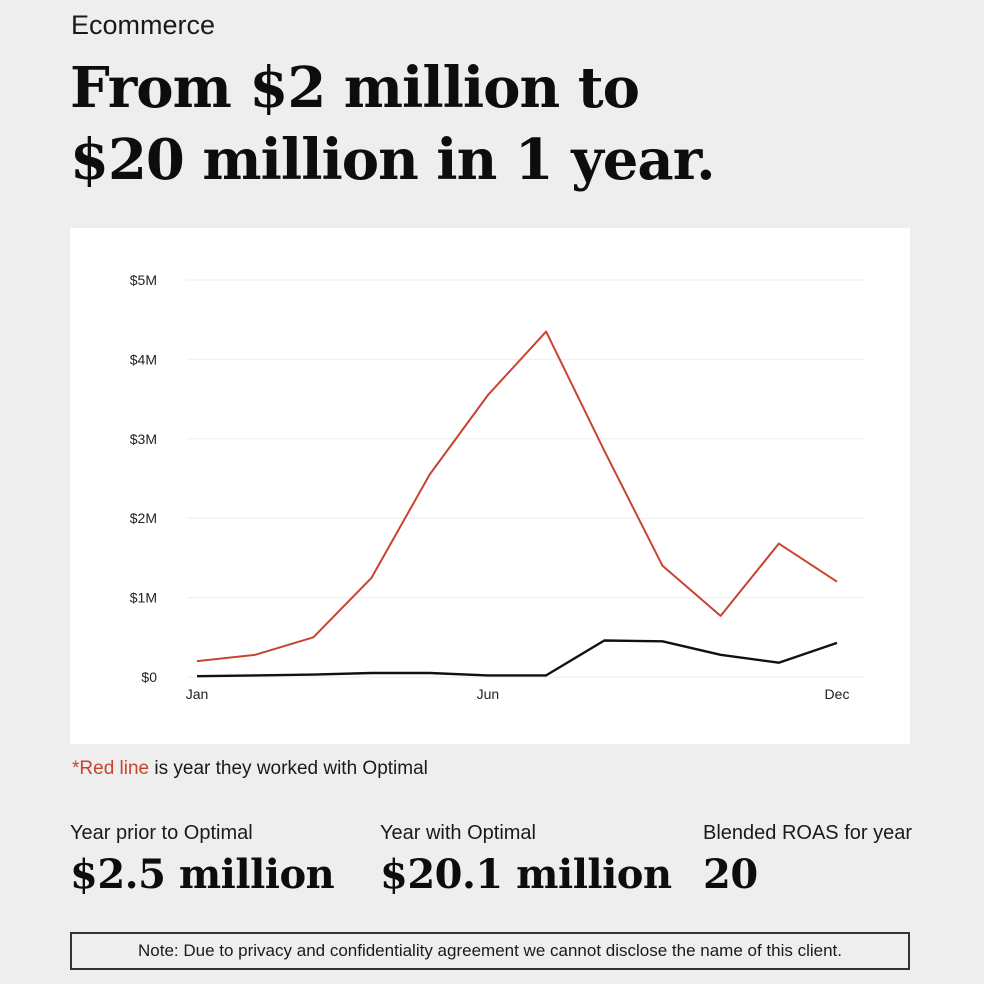  Describe the element at coordinates (143, 439) in the screenshot. I see `y-tick-label: $3M` at that location.